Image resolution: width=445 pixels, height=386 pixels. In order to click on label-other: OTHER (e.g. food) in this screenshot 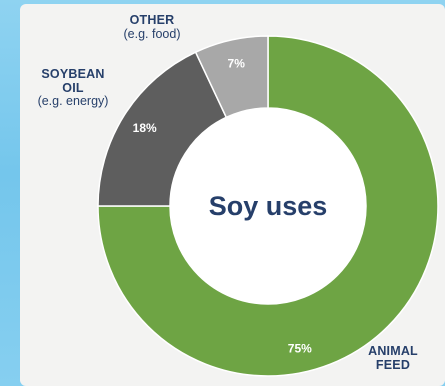, I will do `click(152, 27)`.